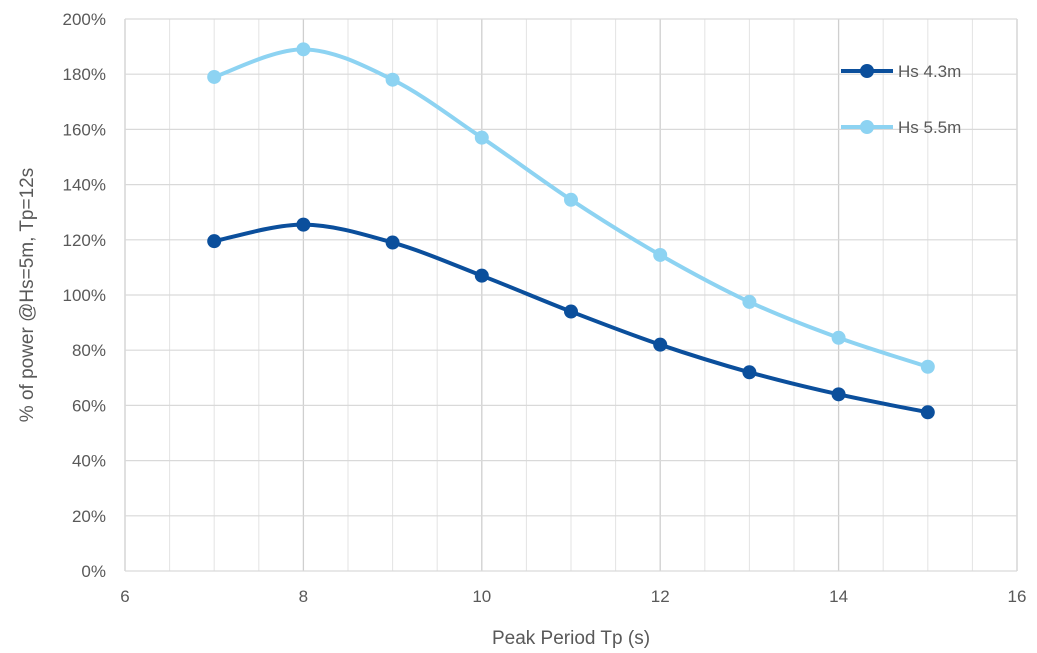  What do you see at coordinates (84, 129) in the screenshot?
I see `y-tick-label: 160%` at bounding box center [84, 129].